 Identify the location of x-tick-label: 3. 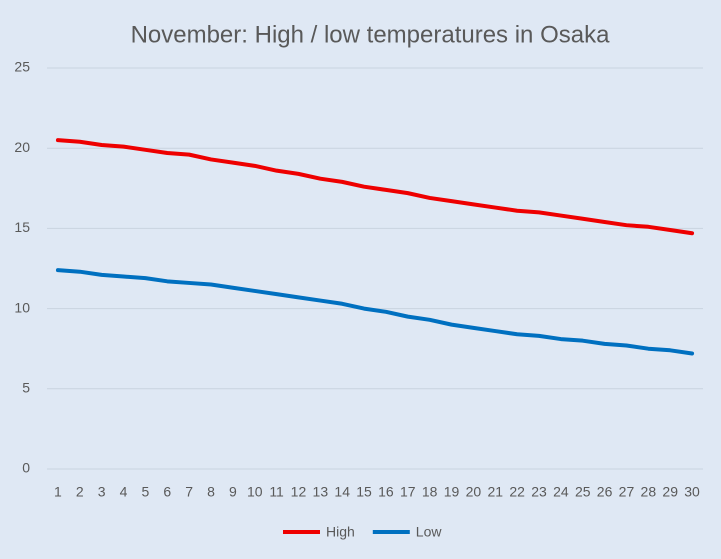
(102, 492).